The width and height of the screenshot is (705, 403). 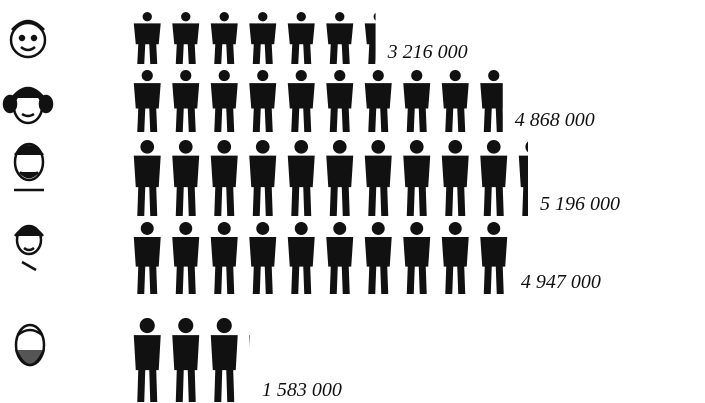 What do you see at coordinates (302, 390) in the screenshot?
I see `value-label: 1 583 000` at bounding box center [302, 390].